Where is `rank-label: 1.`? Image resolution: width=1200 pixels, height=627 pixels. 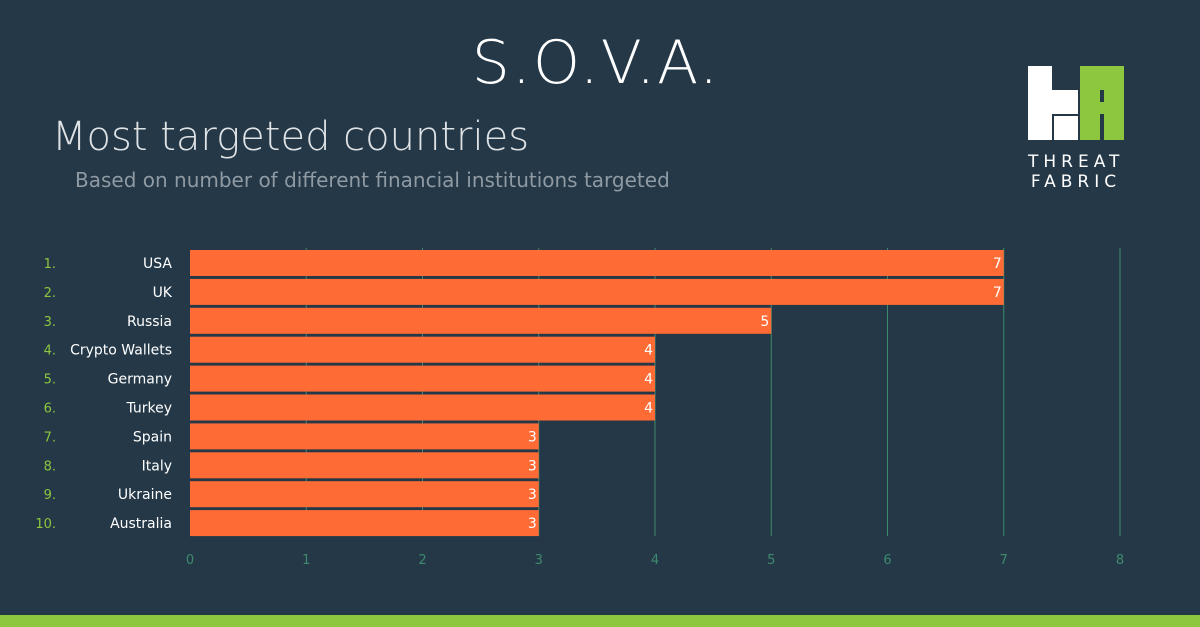
rank-label: 1. is located at coordinates (50, 264).